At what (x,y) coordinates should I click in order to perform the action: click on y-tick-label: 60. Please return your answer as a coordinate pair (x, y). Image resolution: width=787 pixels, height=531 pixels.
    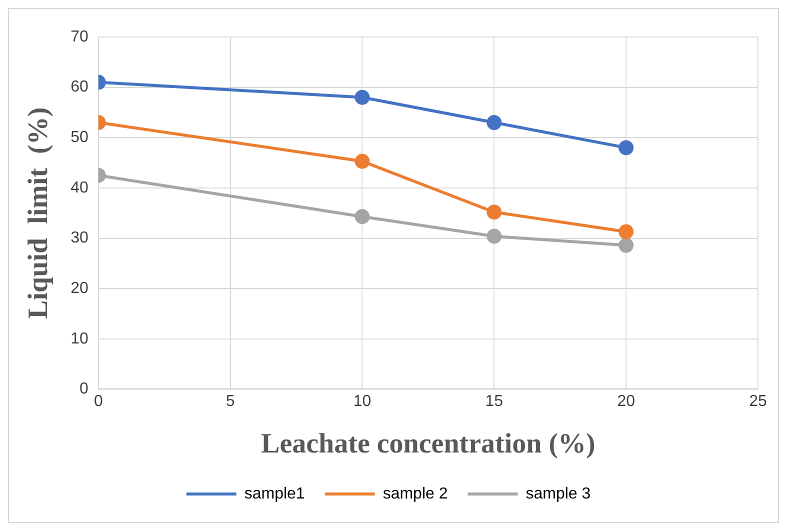
    Looking at the image, I should click on (79, 87).